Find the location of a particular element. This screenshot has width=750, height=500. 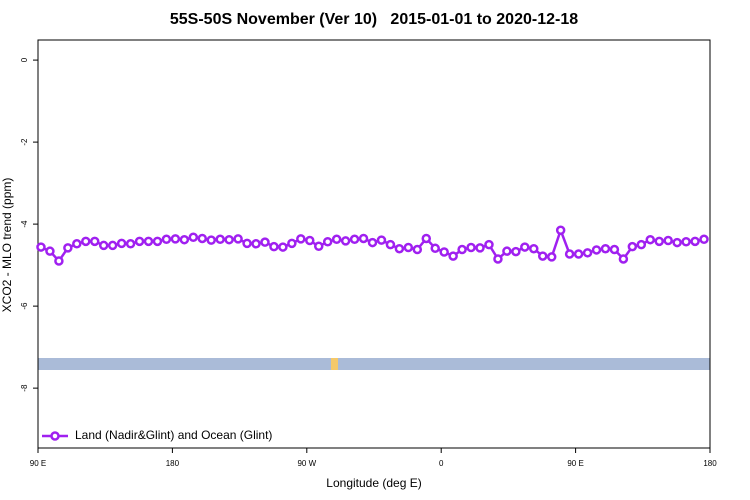

y-axis-label: XCO2 - MLO trend (ppm) is located at coordinates (7, 245).